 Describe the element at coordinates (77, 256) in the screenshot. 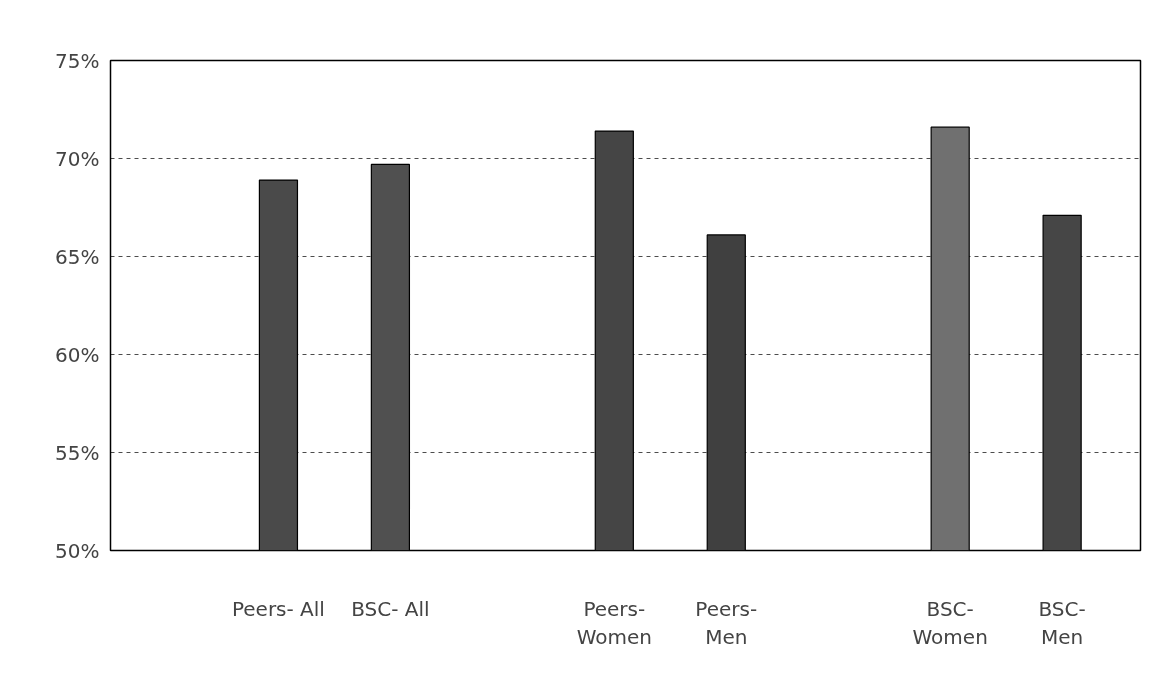

I see `y-tick-label: 65%` at that location.